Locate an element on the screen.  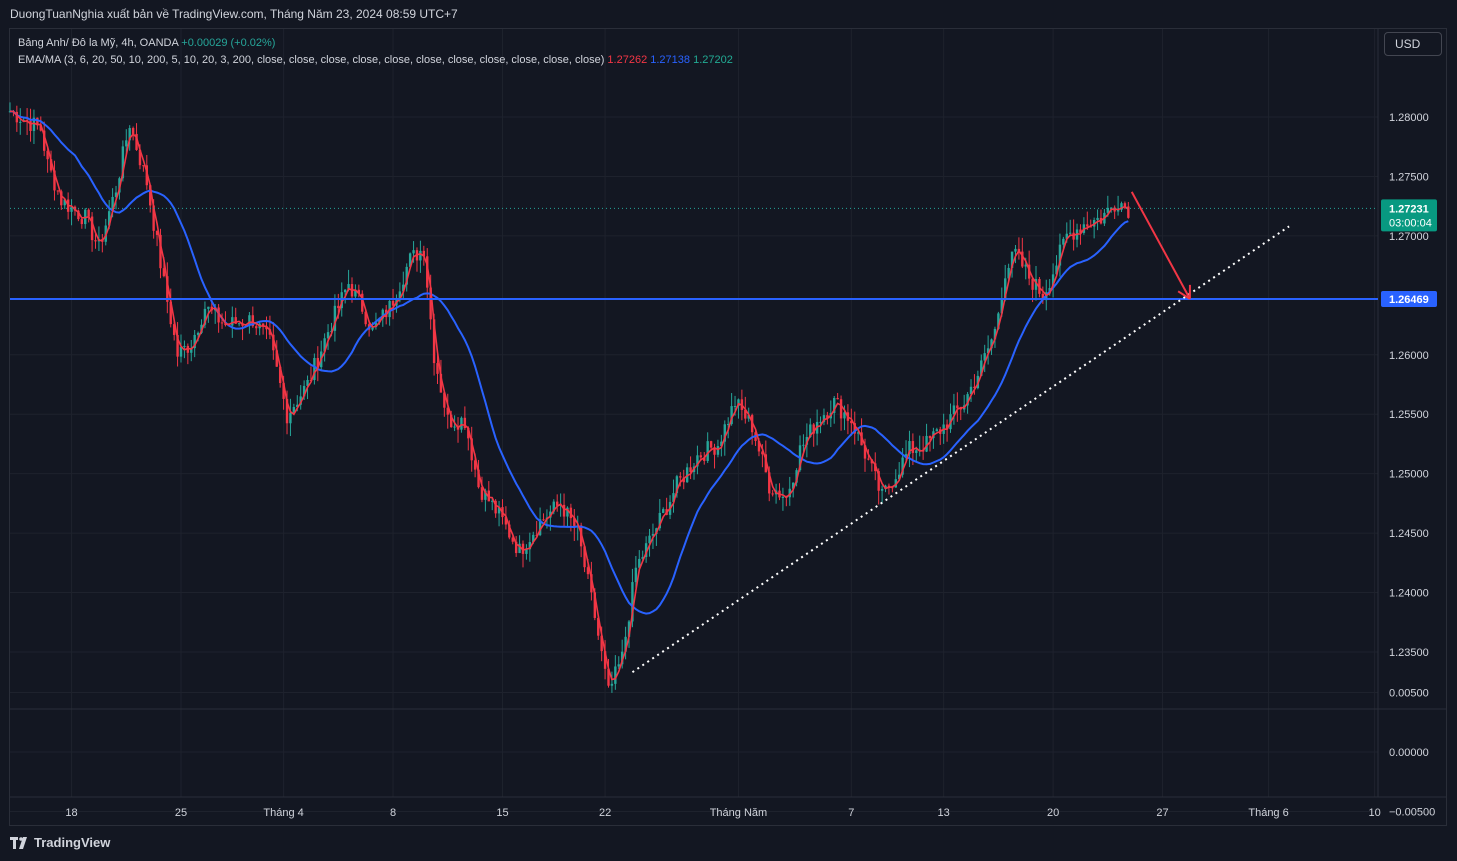
time-tick-label: 10 is located at coordinates (1374, 813).